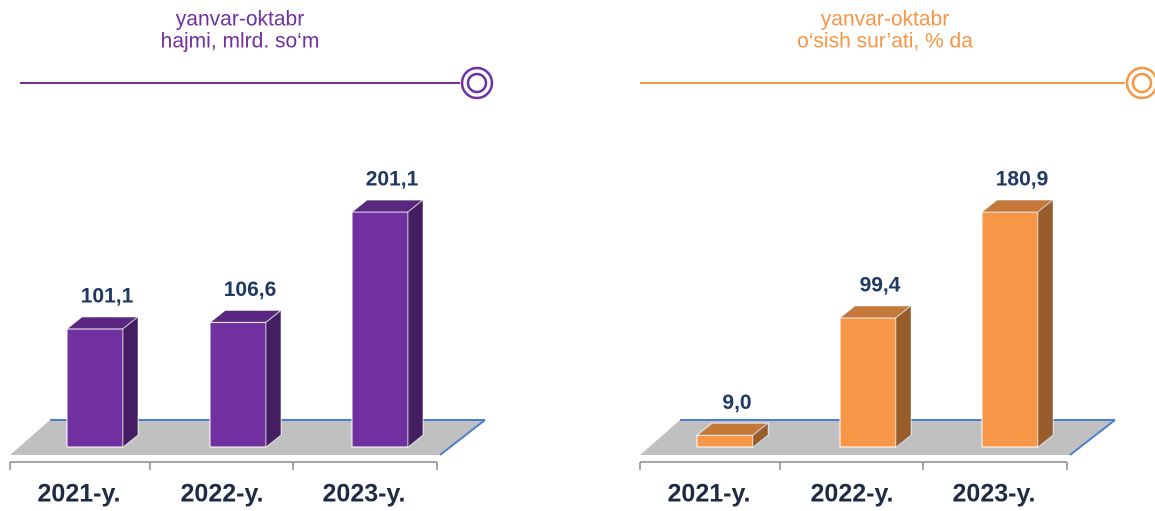 This screenshot has width=1155, height=511. What do you see at coordinates (736, 402) in the screenshot?
I see `data-label: 9,0` at bounding box center [736, 402].